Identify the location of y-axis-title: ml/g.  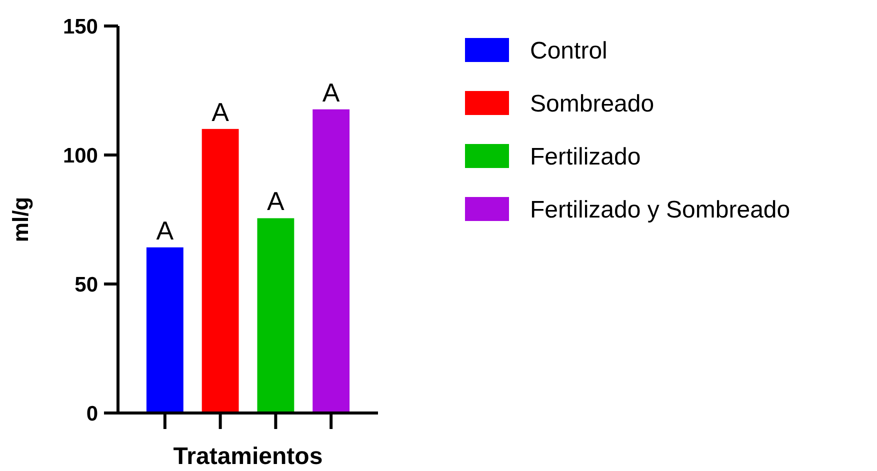
(20, 219).